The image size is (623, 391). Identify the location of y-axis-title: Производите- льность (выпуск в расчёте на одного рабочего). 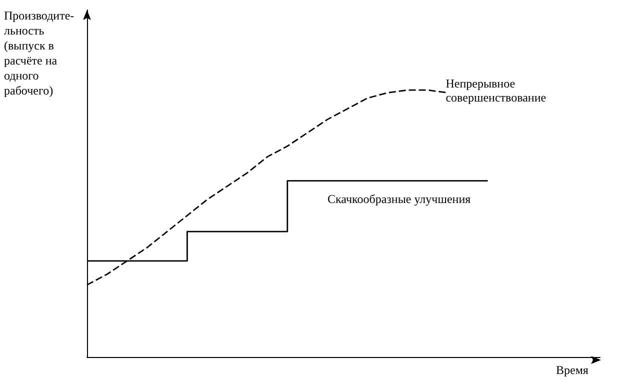
(39, 53).